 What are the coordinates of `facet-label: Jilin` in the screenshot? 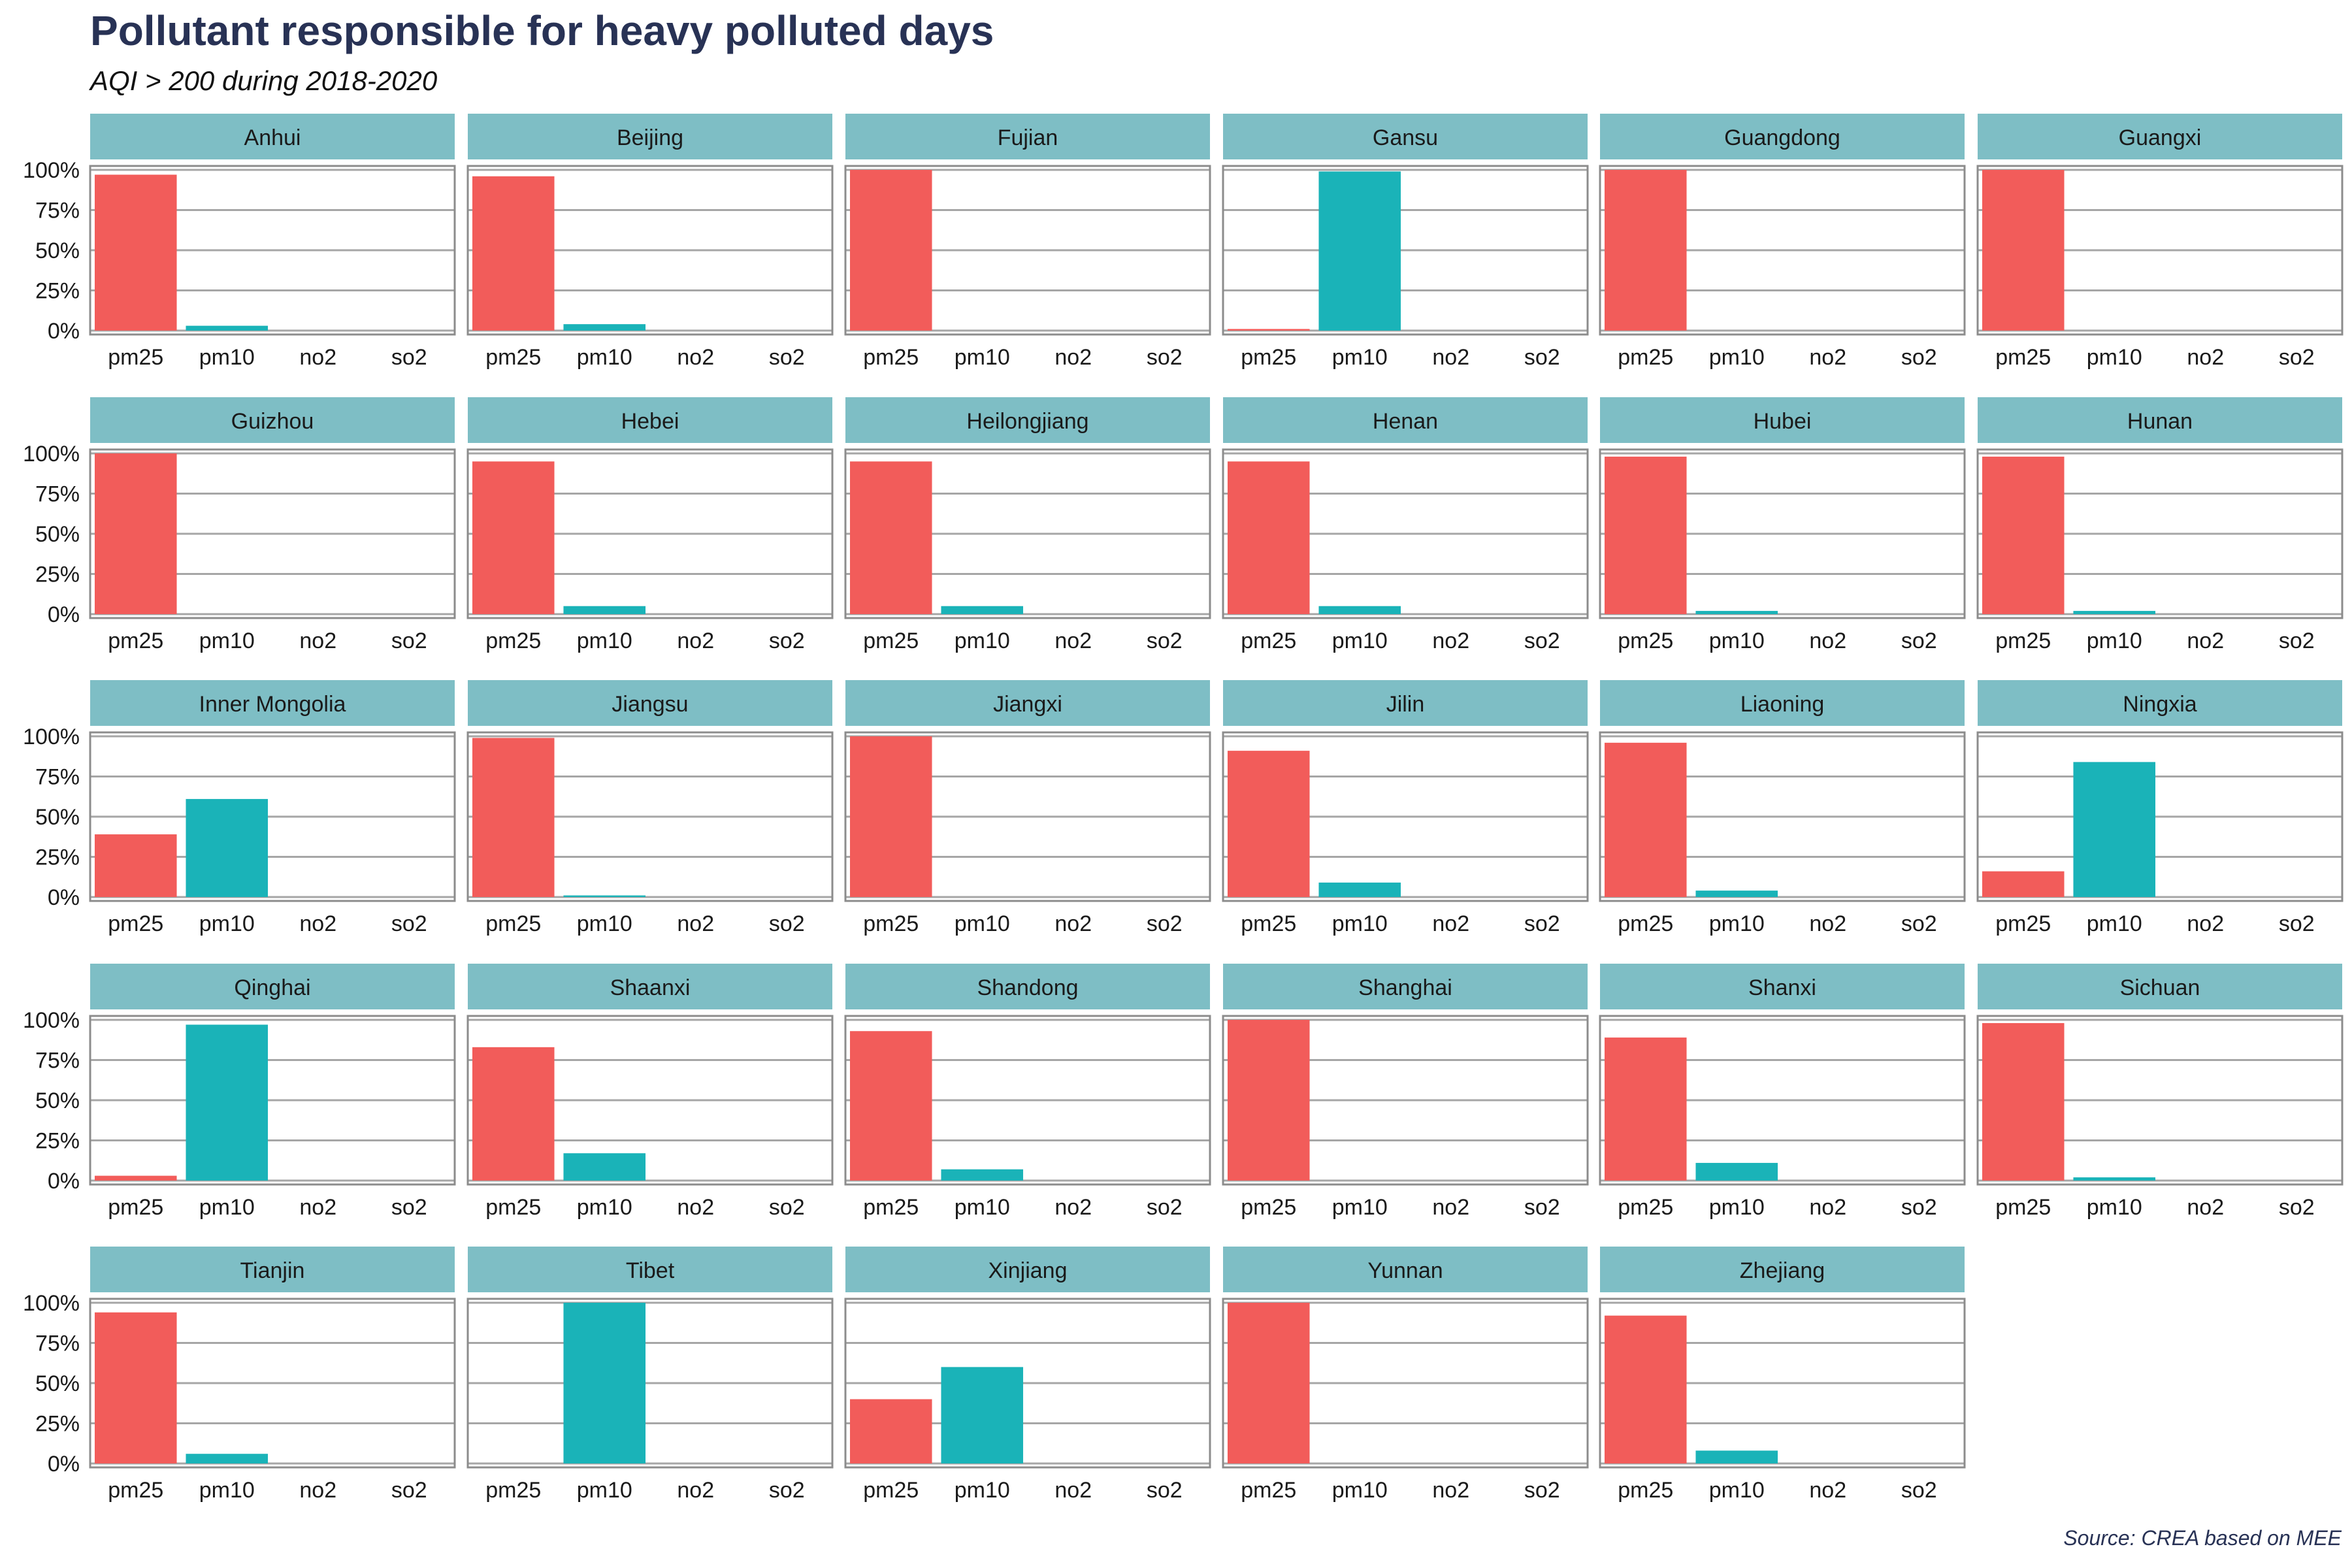 It's located at (1405, 704).